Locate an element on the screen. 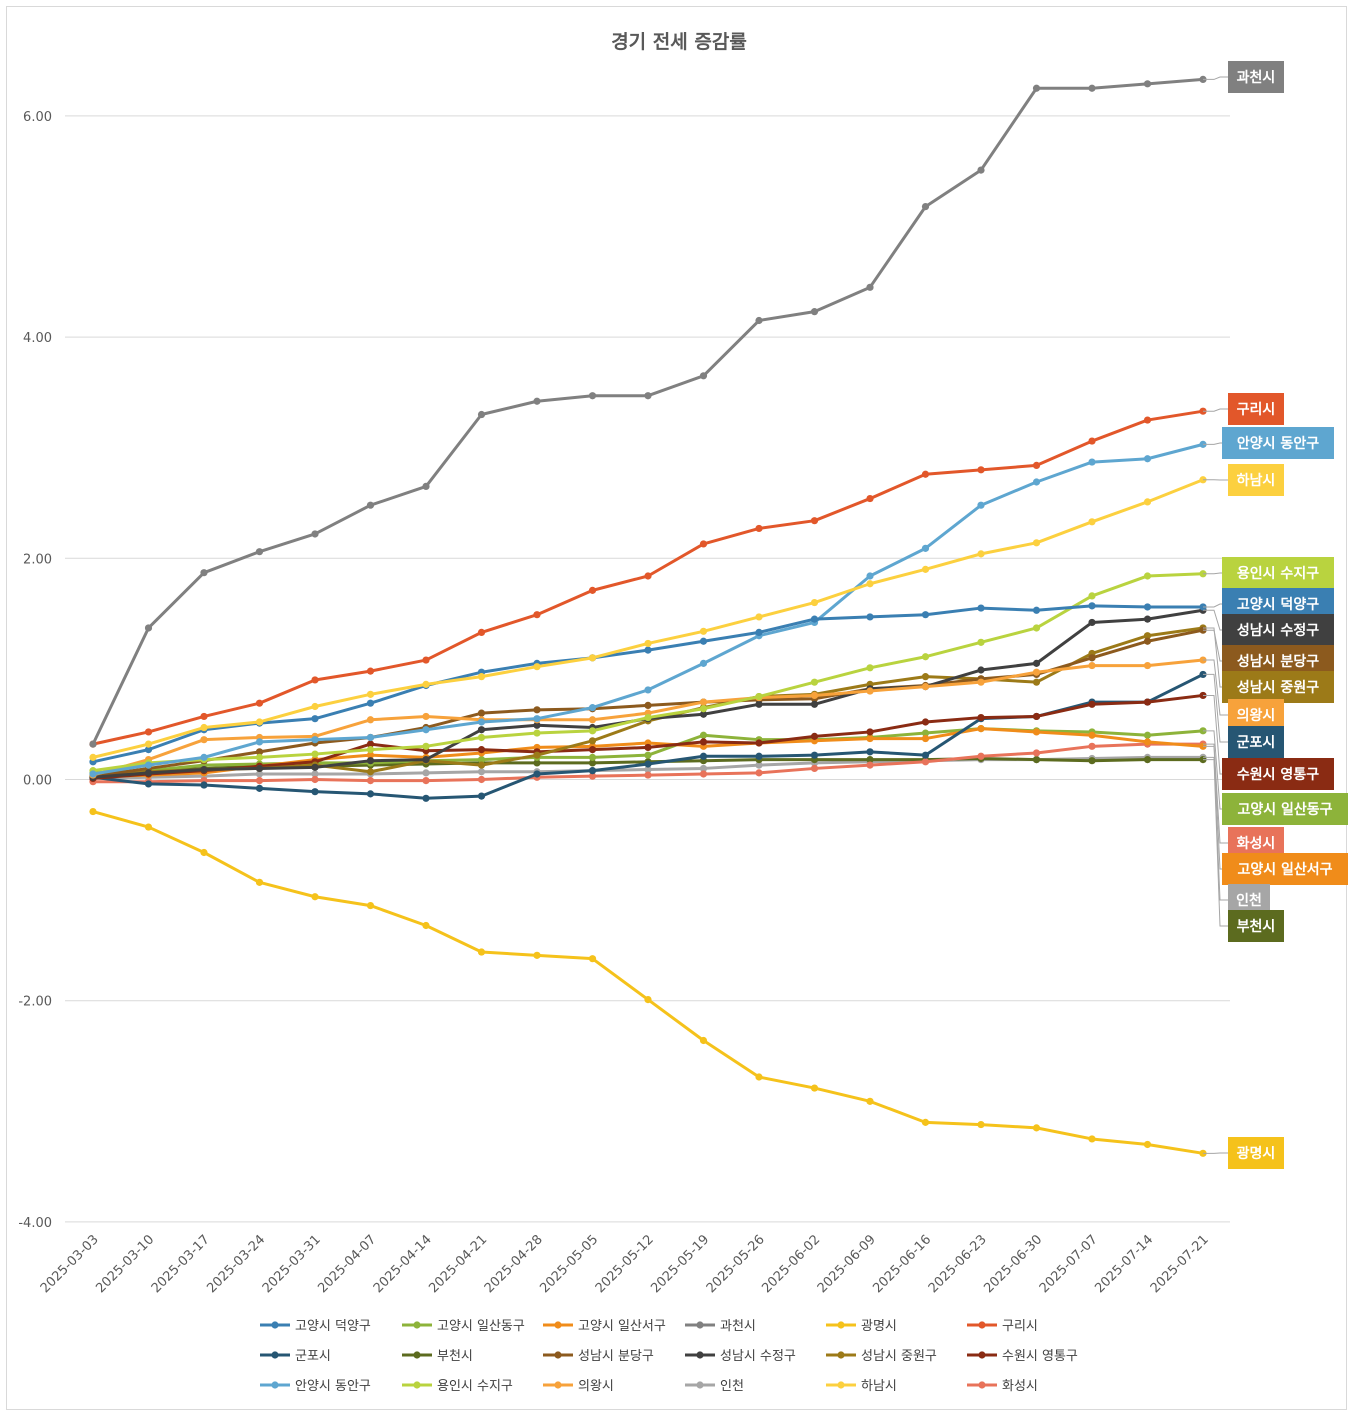 The height and width of the screenshot is (1417, 1357). x-tick-label: 2025-06-09 is located at coordinates (847, 1264).